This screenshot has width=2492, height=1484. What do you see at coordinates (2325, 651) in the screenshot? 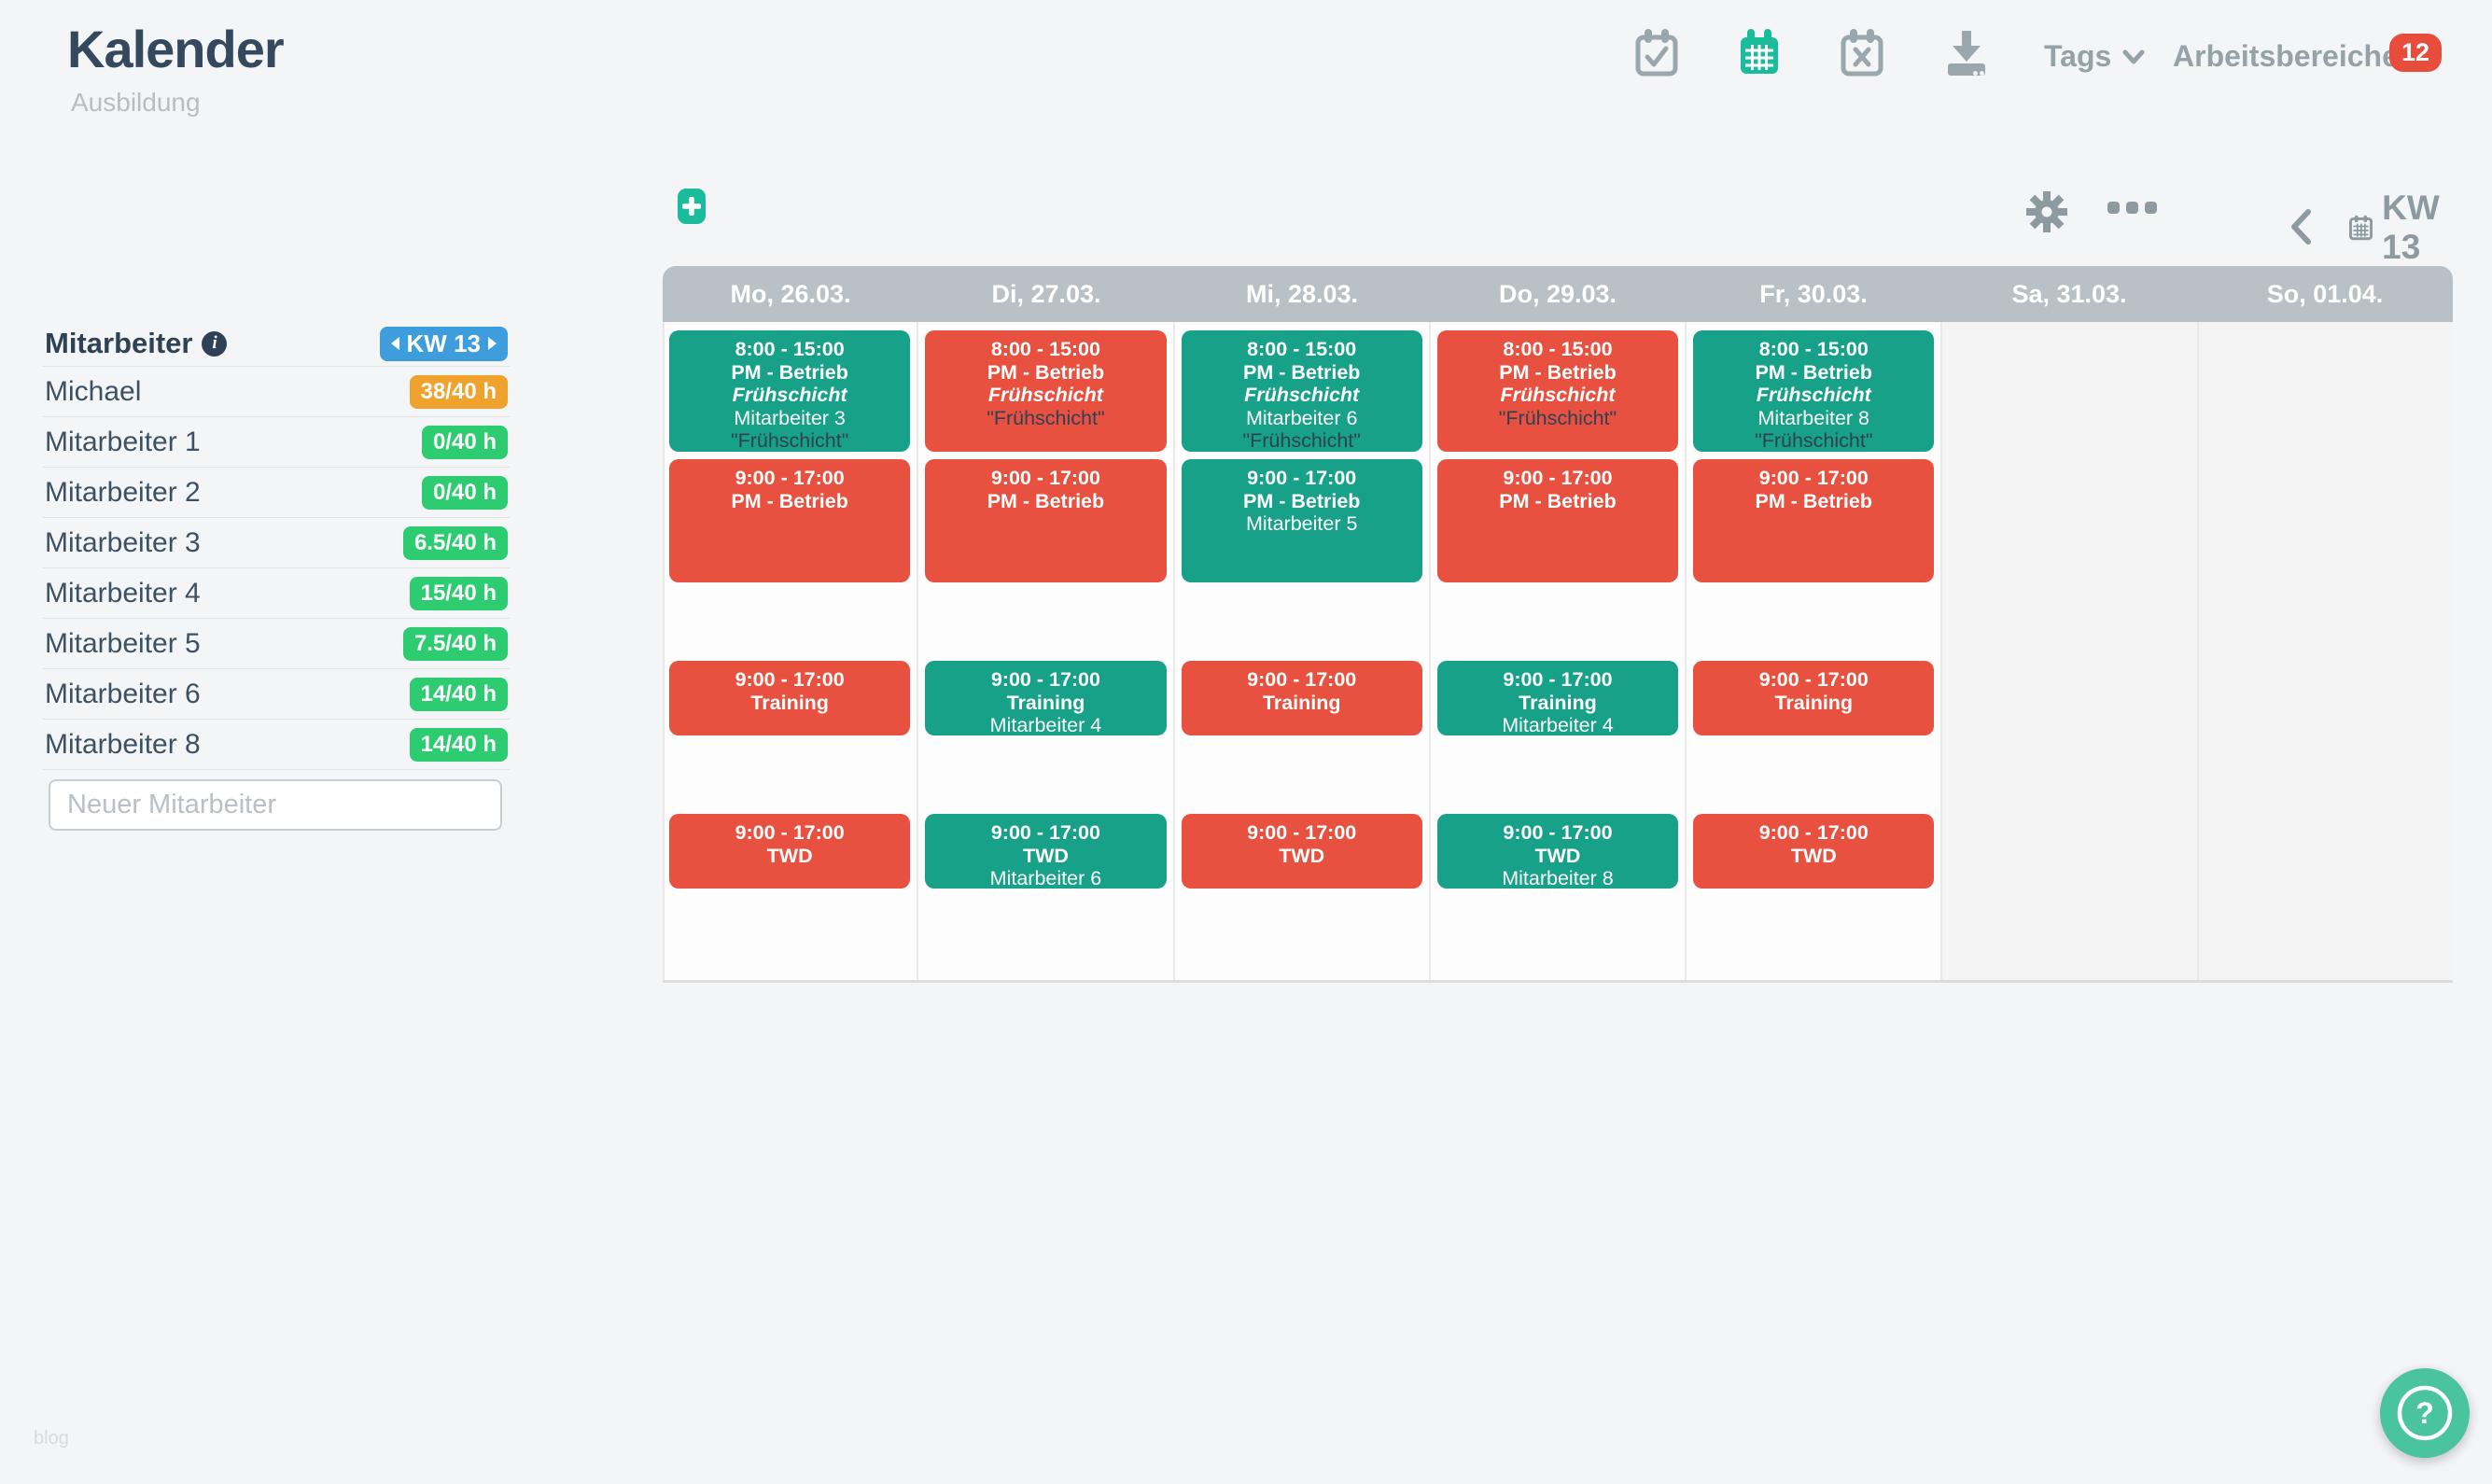
I see `day-column` at bounding box center [2325, 651].